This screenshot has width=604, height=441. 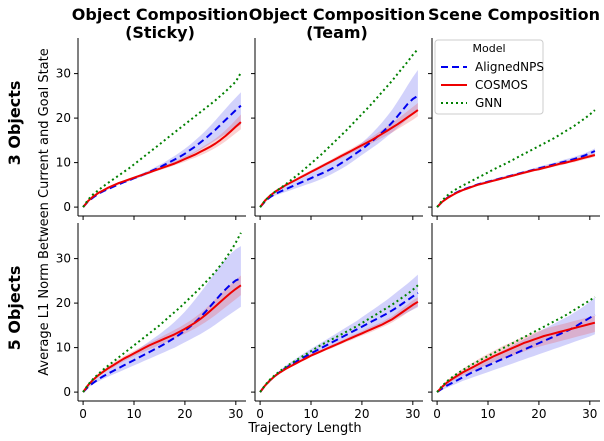 What do you see at coordinates (488, 103) in the screenshot?
I see `legend-label-gnn: GNN` at bounding box center [488, 103].